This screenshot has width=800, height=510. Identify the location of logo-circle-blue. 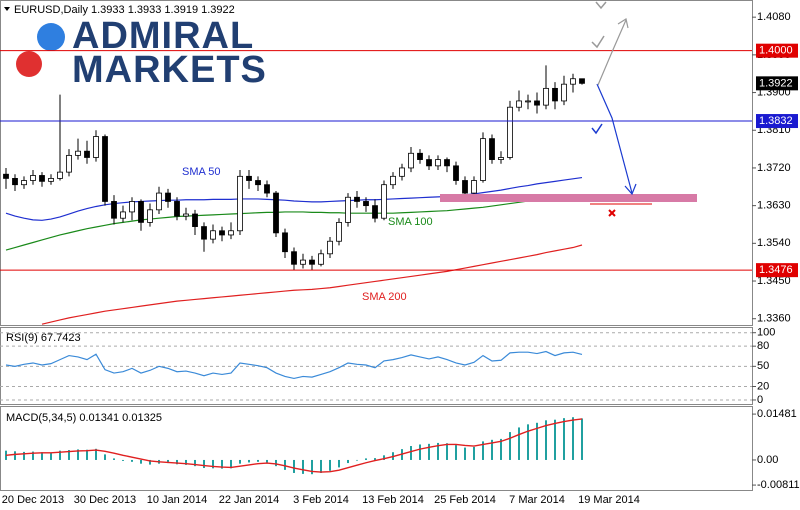
(51, 37).